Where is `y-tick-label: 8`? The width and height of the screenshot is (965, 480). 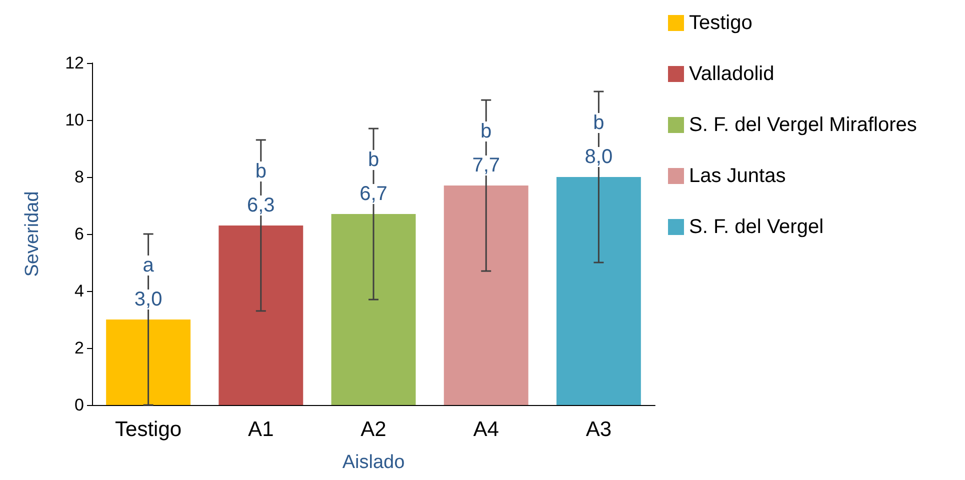 y-tick-label: 8 is located at coordinates (79, 177).